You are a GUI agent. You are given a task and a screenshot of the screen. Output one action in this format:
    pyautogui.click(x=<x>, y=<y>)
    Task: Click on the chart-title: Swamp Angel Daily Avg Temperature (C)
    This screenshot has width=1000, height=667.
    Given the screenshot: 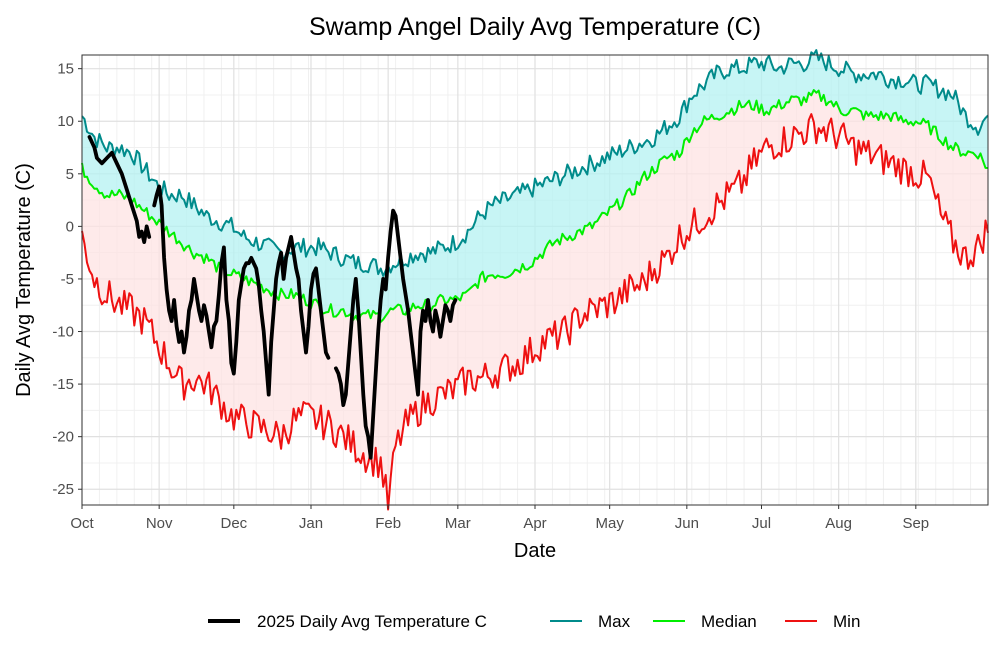 What is the action you would take?
    pyautogui.click(x=535, y=27)
    